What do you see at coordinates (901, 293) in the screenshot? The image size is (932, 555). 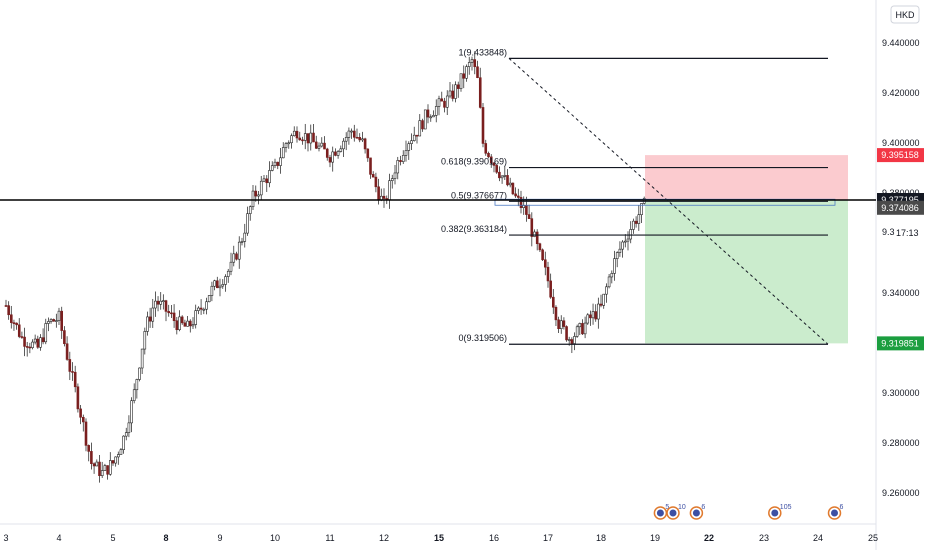 I see `price-tick-label: 9.340000` at bounding box center [901, 293].